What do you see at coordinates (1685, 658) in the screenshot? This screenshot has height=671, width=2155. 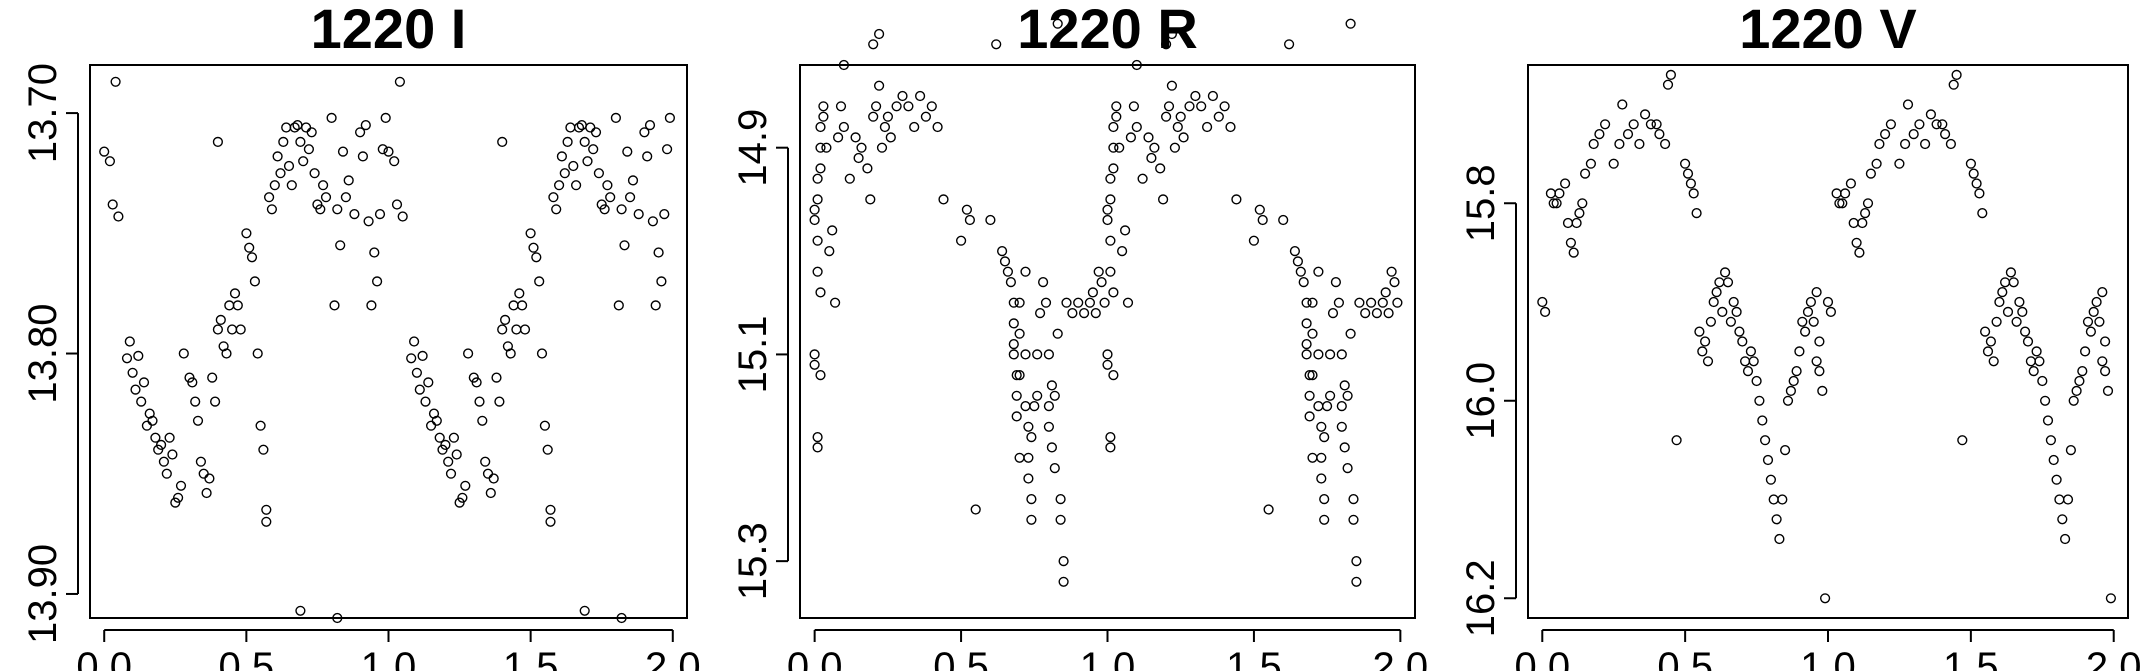 I see `panel-3-x-tick-label: 0.5` at bounding box center [1685, 658].